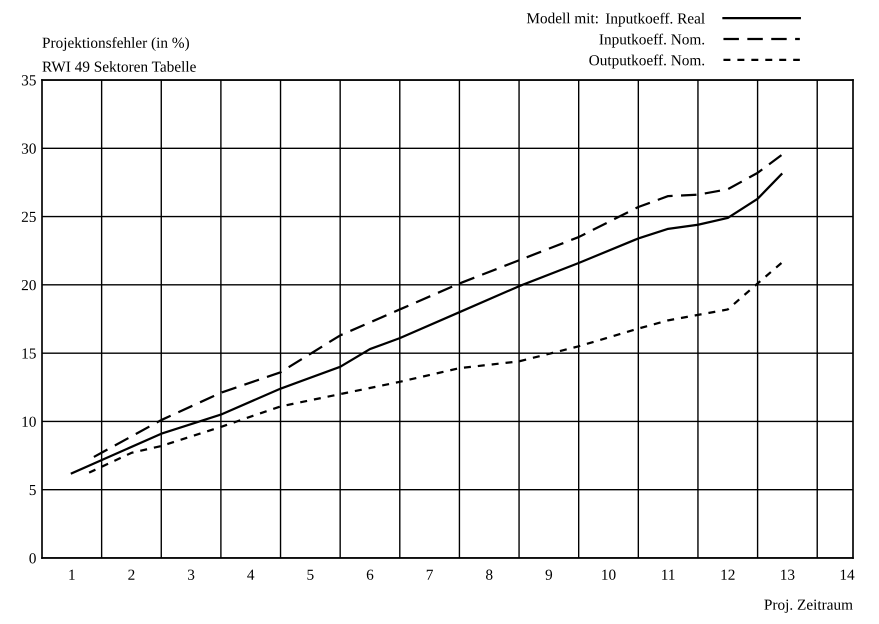 The image size is (879, 624). I want to click on y-tick-label: 20, so click(29, 285).